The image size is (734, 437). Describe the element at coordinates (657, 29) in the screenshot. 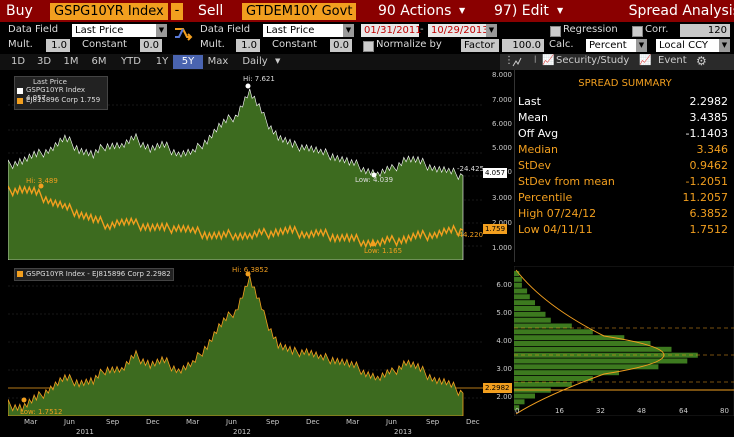

I see `corr-label: Corr.` at that location.